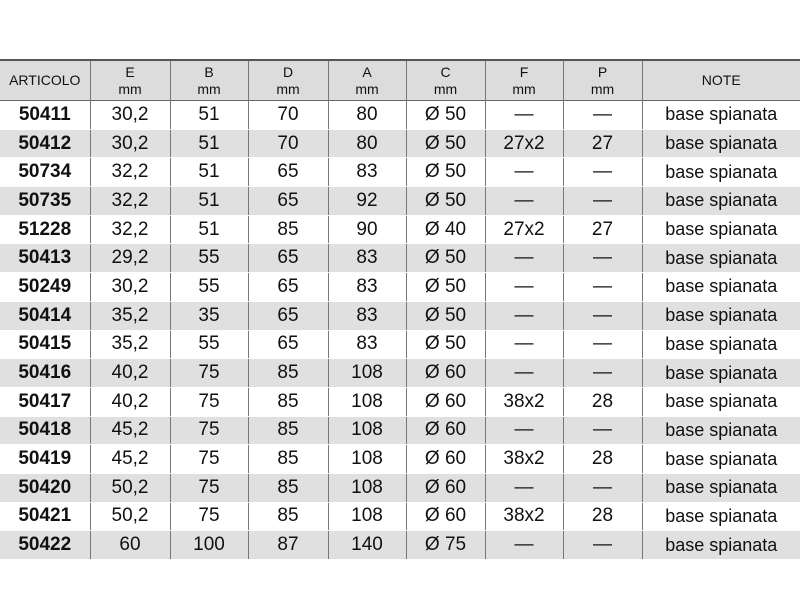  What do you see at coordinates (400, 488) in the screenshot?
I see `table-row: 50420 50,2 75 85 108 Ø 60— — base spianata` at bounding box center [400, 488].